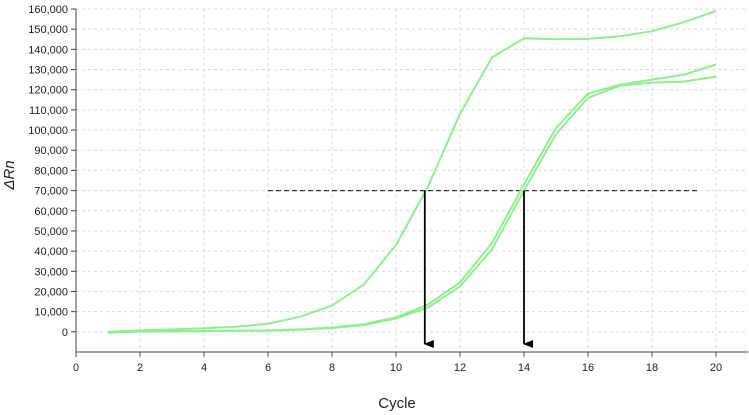 The image size is (749, 415). Describe the element at coordinates (48, 50) in the screenshot. I see `y-tick-label: 140,000` at that location.